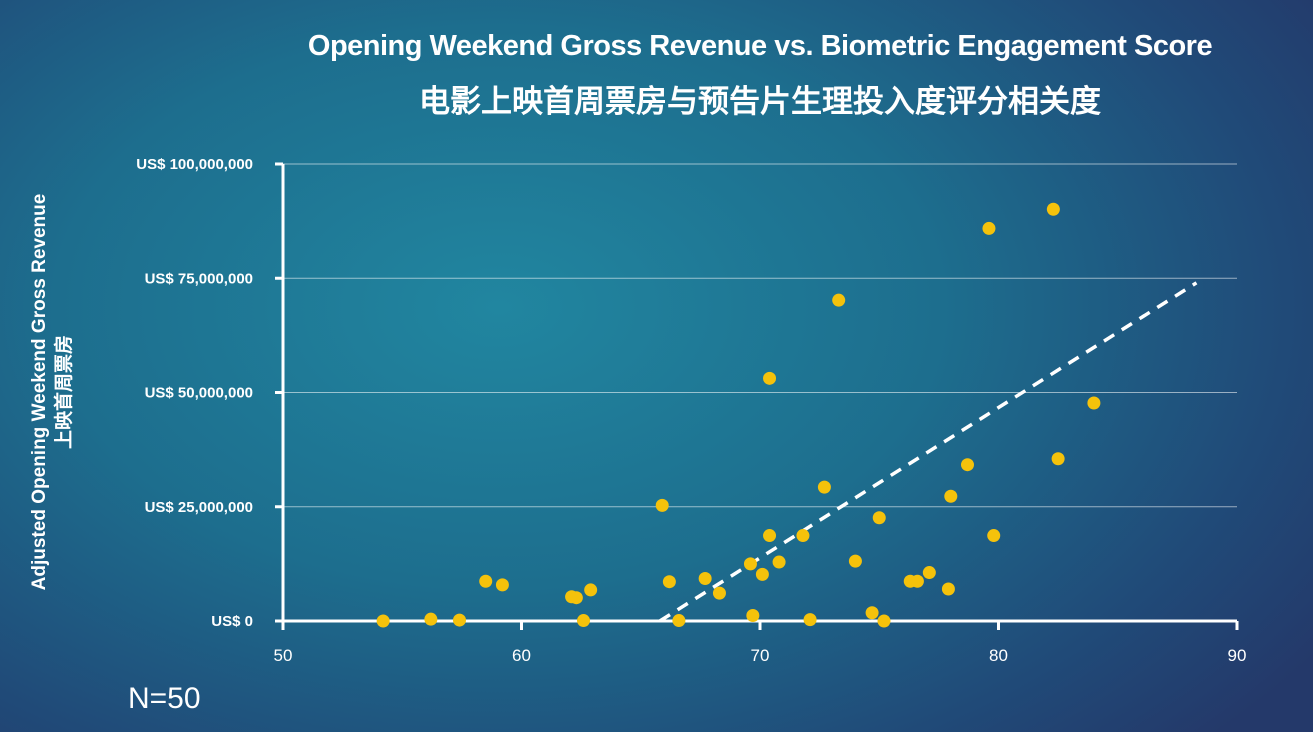 This screenshot has height=732, width=1313. I want to click on y-tick-label: US$ 50,000,000, so click(199, 393).